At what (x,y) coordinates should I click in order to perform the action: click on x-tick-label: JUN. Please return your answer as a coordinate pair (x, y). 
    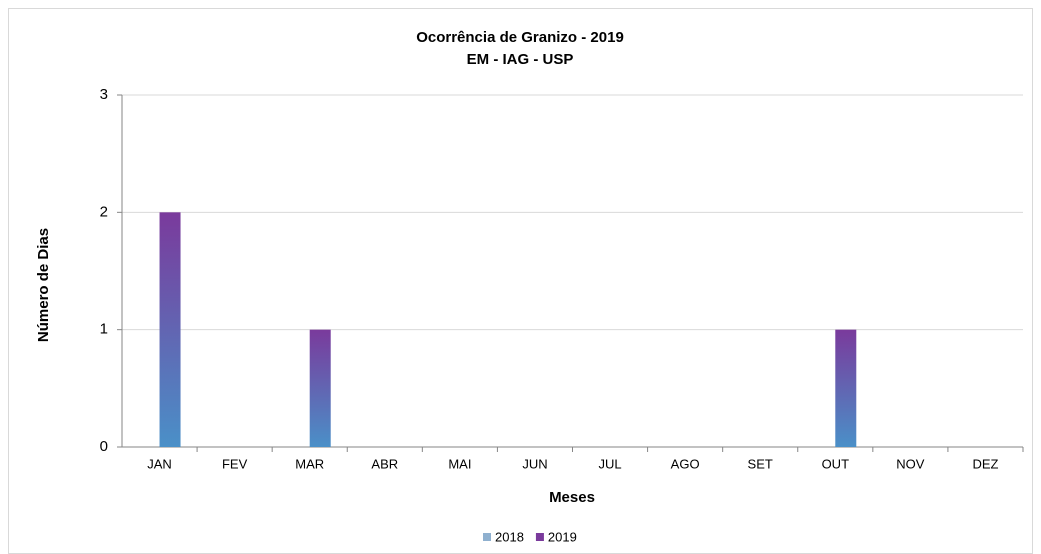
    Looking at the image, I should click on (534, 463).